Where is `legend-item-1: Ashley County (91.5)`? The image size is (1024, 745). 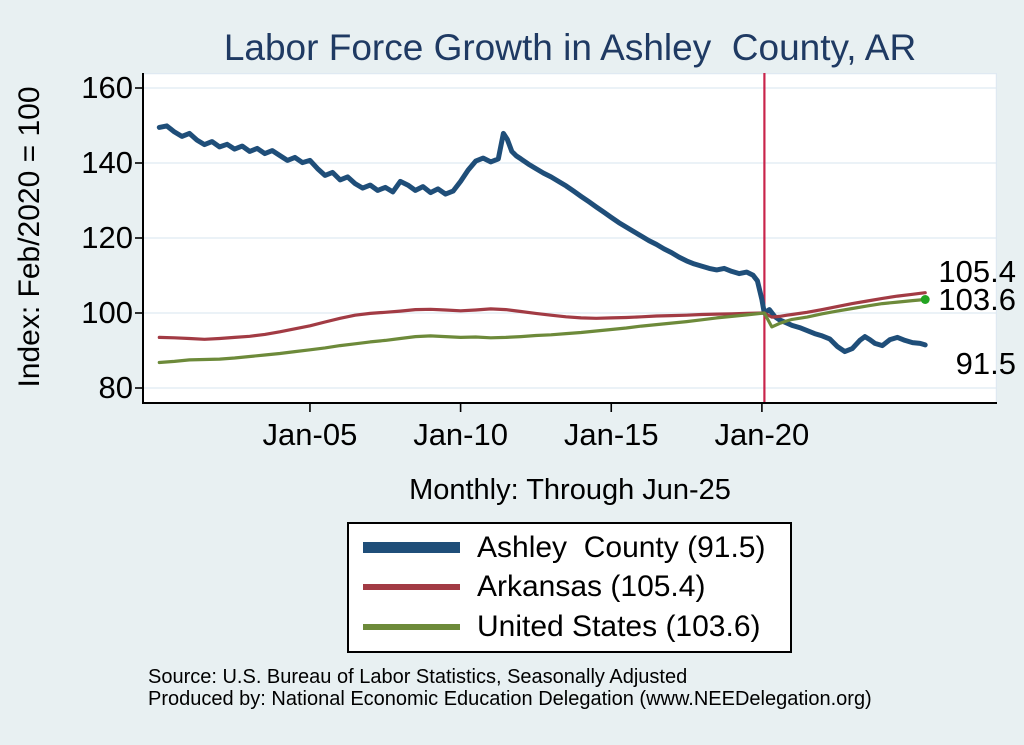
legend-item-1: Ashley County (91.5) is located at coordinates (576, 548).